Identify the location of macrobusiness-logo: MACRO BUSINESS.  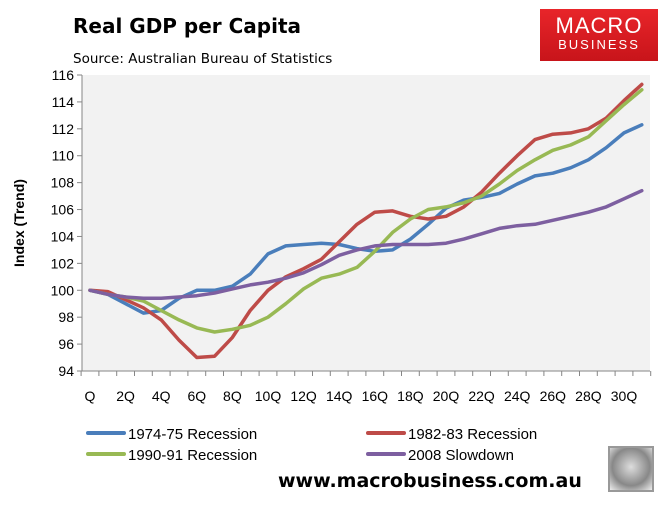
(599, 35).